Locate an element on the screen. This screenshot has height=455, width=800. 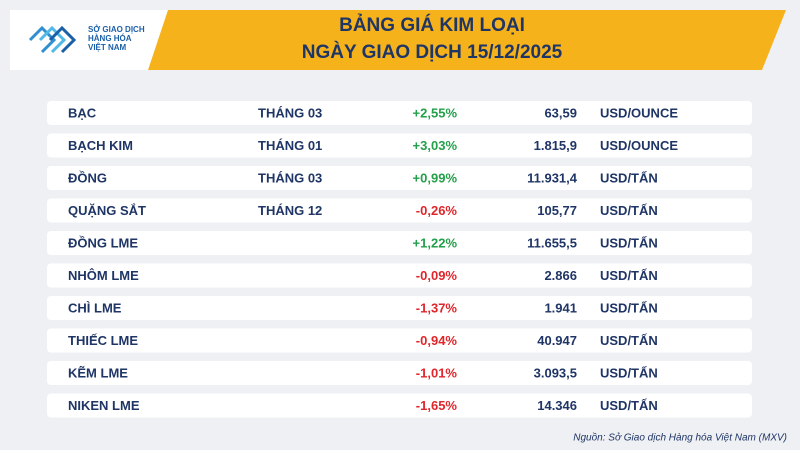
title: NGÀY GIAO DỊCH 15/12/2025 is located at coordinates (432, 52).